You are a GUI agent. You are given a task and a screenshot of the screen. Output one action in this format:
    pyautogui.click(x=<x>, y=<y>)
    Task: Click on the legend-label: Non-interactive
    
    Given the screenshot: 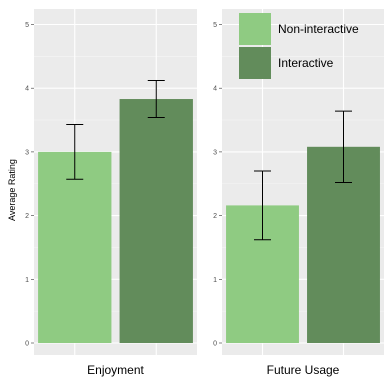 What is the action you would take?
    pyautogui.click(x=318, y=29)
    